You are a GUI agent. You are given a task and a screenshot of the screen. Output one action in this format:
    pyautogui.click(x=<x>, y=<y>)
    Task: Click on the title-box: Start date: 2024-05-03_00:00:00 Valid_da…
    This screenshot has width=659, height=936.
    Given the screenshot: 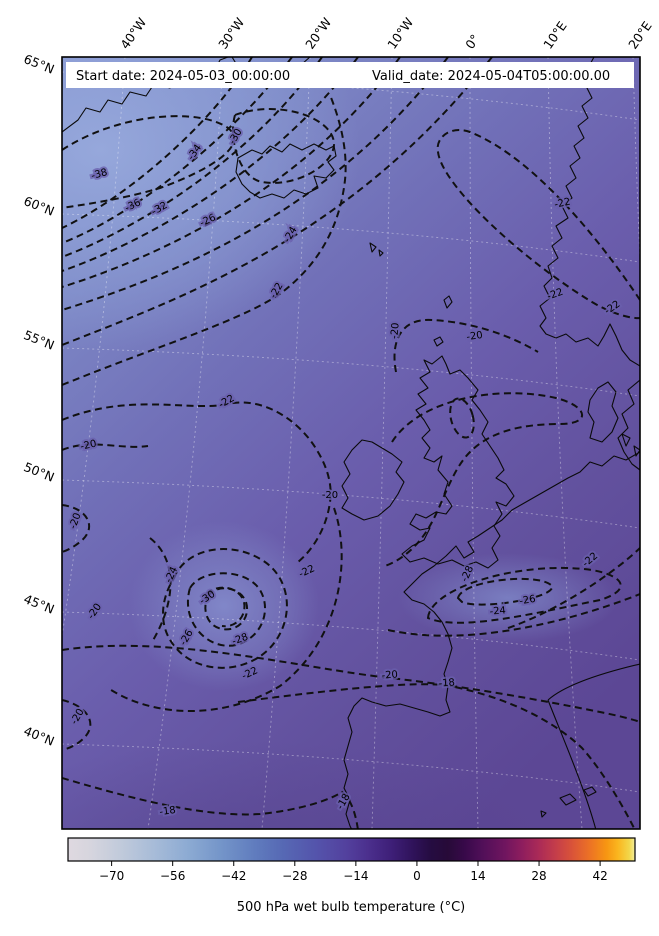 What is the action you would take?
    pyautogui.click(x=350, y=75)
    